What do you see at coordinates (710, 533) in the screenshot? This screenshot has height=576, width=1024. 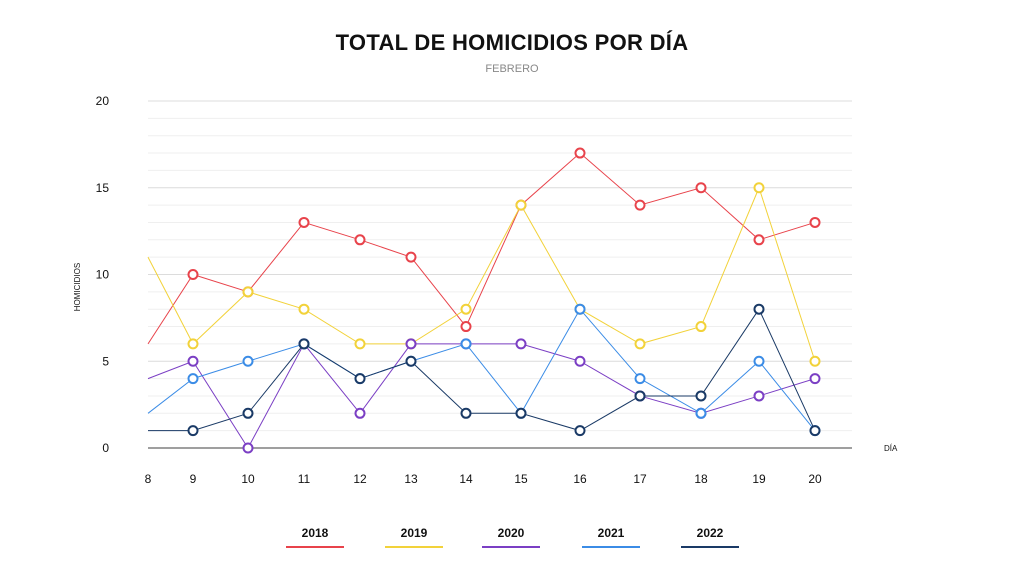 I see `legend-label: 2022` at bounding box center [710, 533].